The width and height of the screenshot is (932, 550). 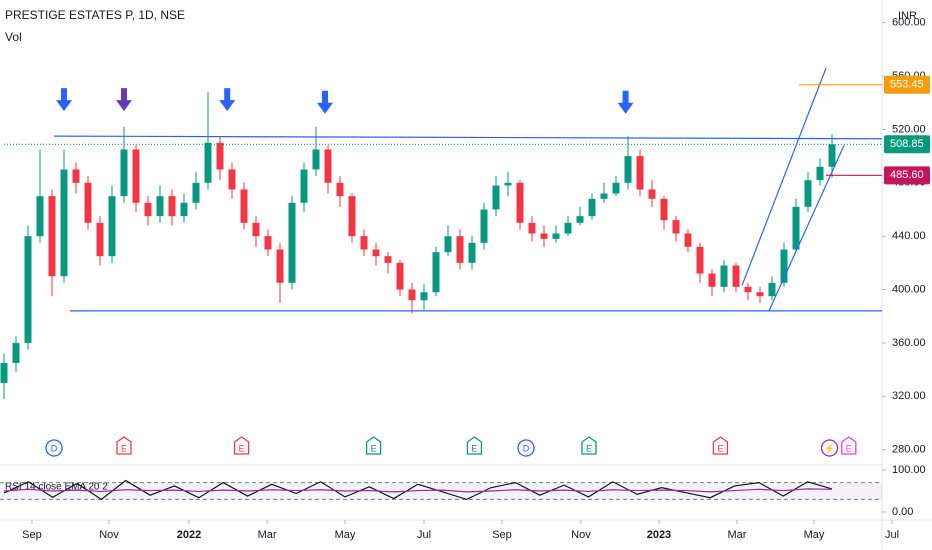 I want to click on price-tag-label: 508.85, so click(x=907, y=144).